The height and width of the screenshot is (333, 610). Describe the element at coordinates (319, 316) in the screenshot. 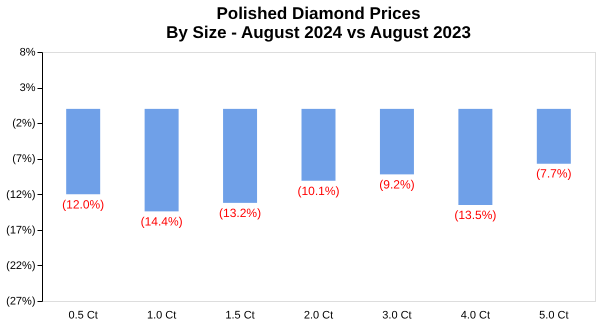

I see `x-tick-label: 2.0 Ct` at that location.